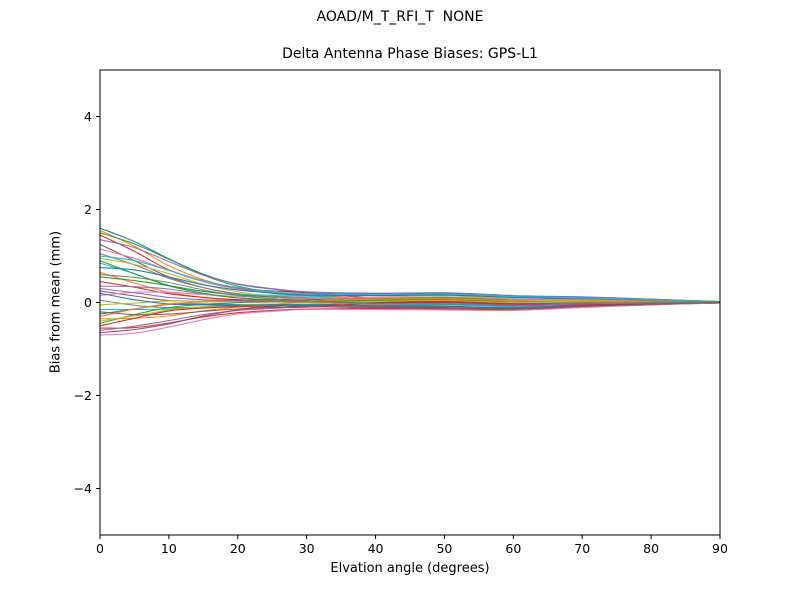 This screenshot has width=800, height=600. I want to click on x-tick-label: 10, so click(169, 548).